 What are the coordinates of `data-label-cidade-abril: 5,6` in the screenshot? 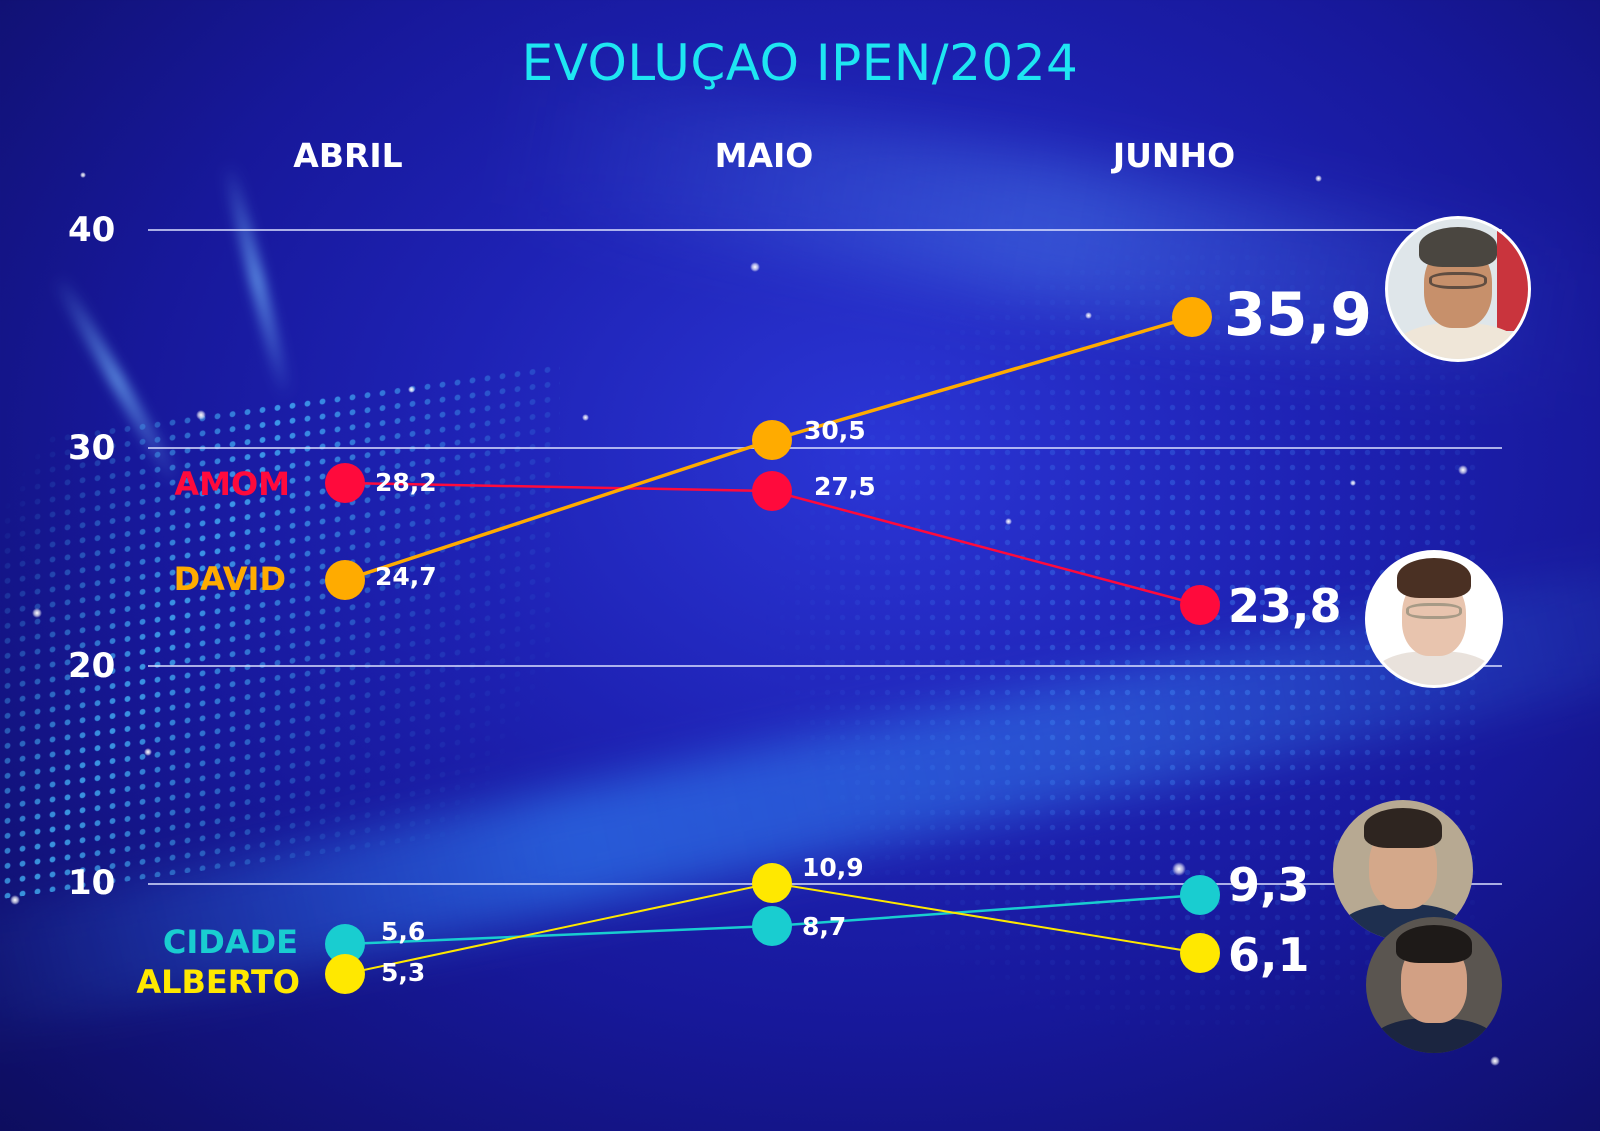 It's located at (403, 931).